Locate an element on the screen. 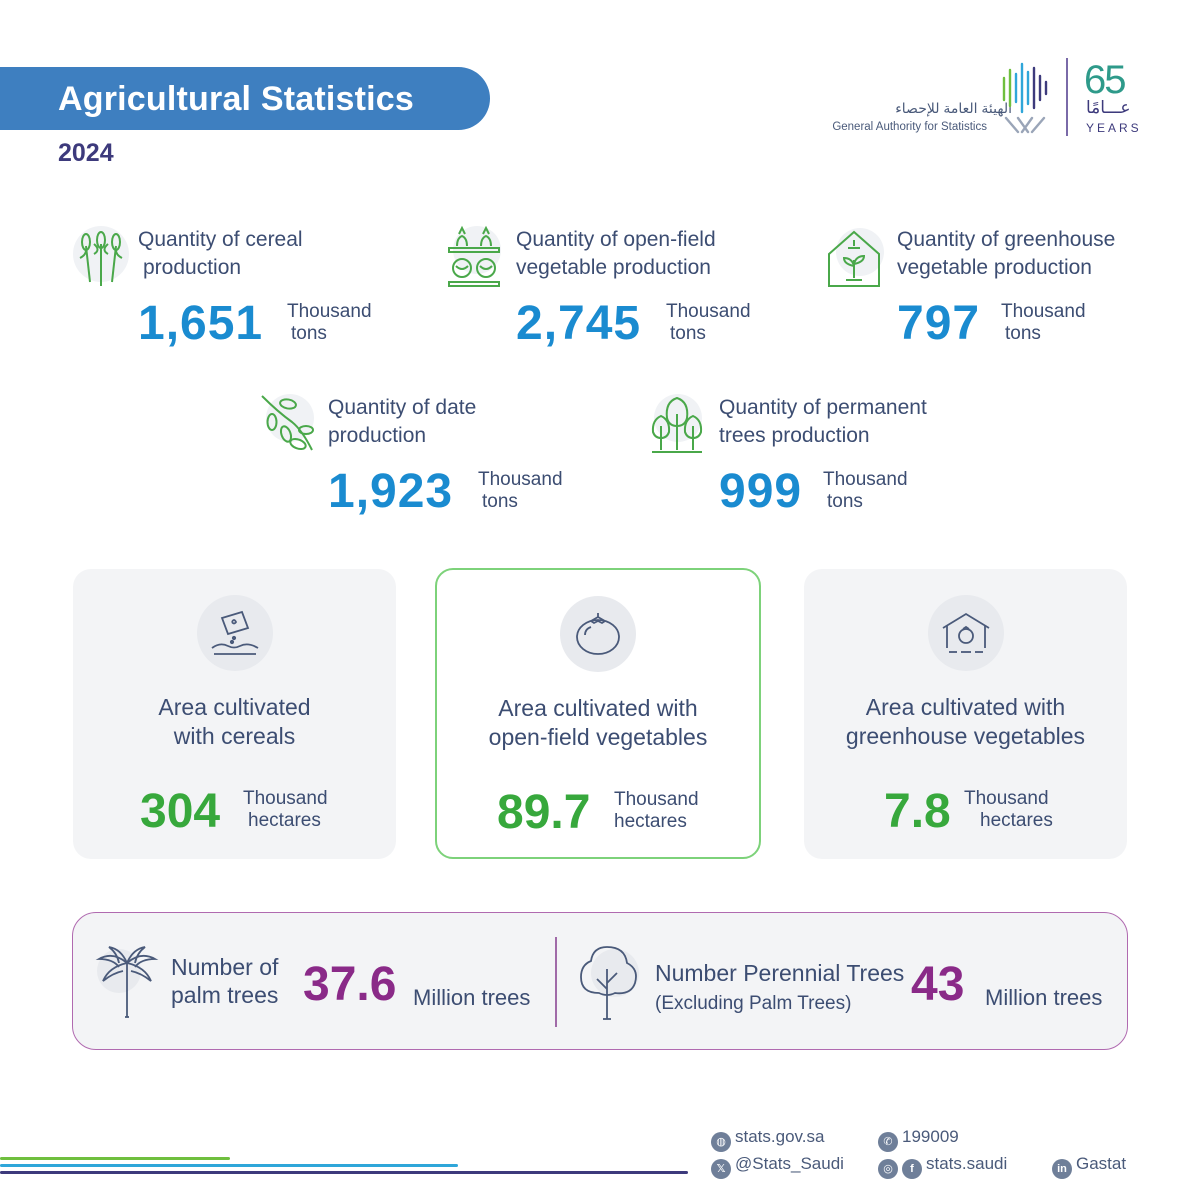  x-icon: 𝕏 is located at coordinates (721, 1169).